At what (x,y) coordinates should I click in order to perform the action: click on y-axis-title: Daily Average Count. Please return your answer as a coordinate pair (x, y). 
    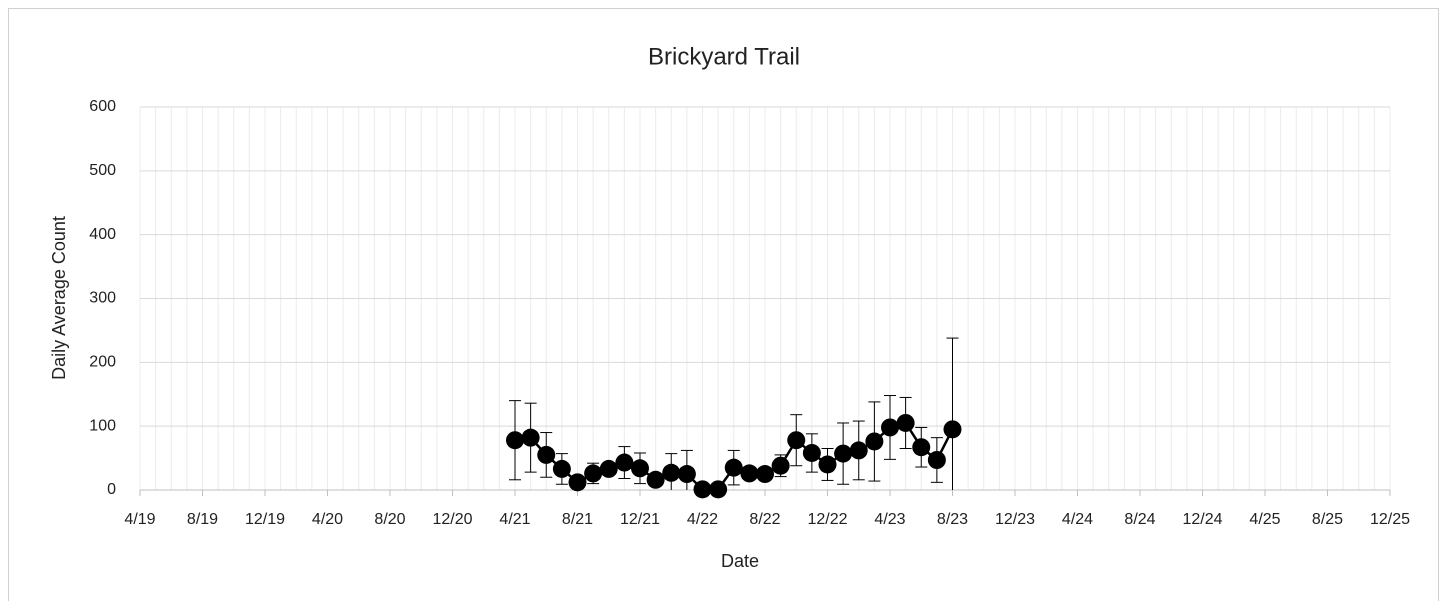
    Looking at the image, I should click on (59, 298).